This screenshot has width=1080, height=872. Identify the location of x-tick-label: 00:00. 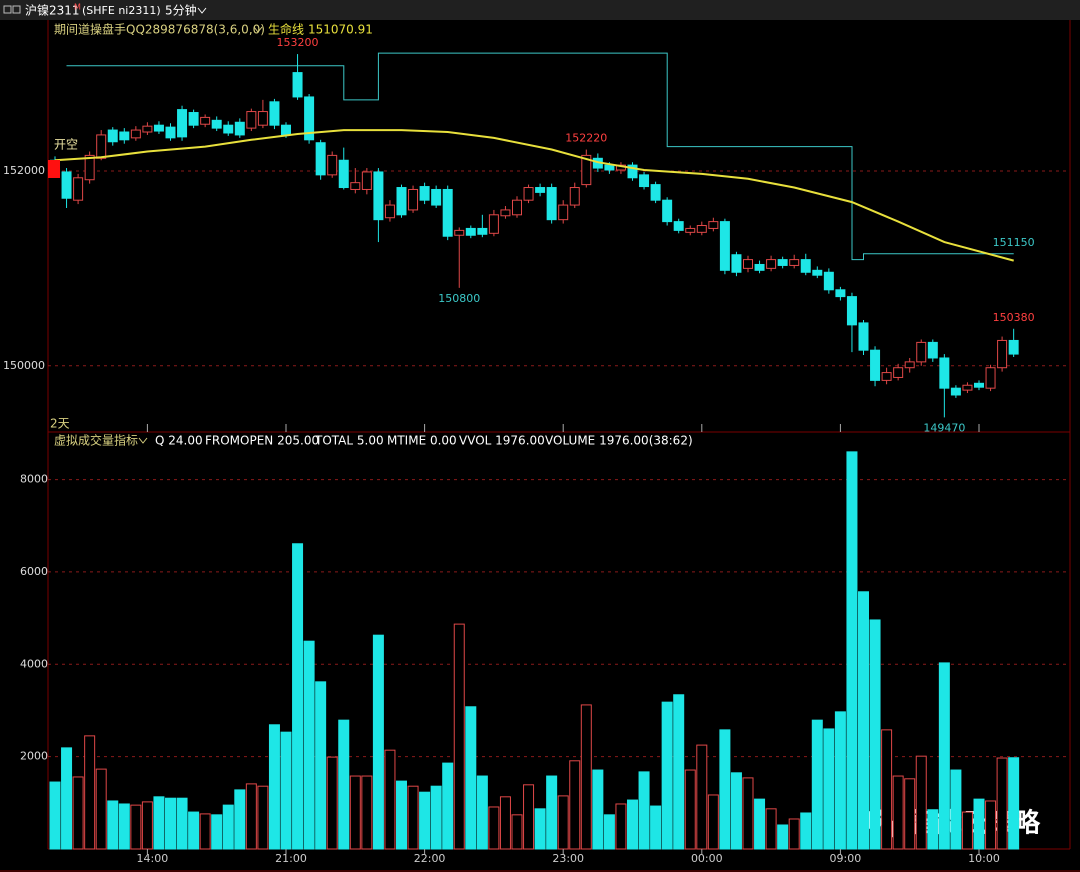
(707, 858).